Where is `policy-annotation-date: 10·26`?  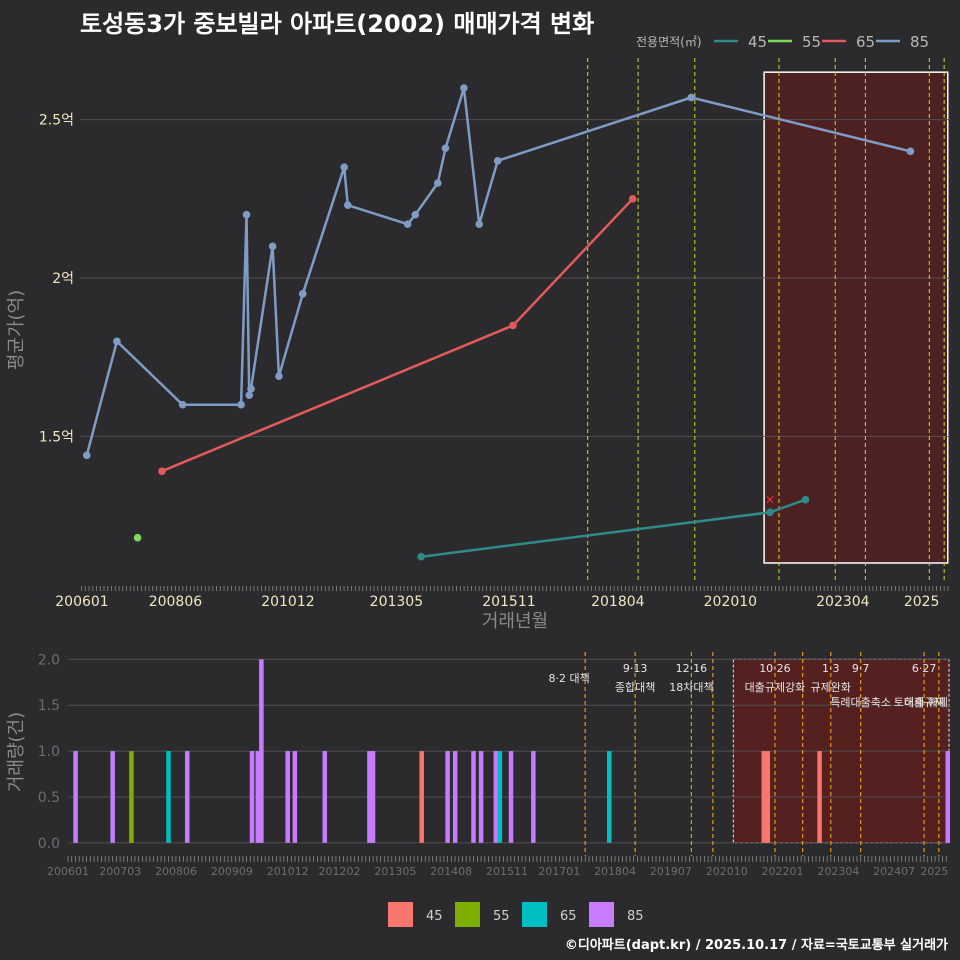
policy-annotation-date: 10·26 is located at coordinates (775, 668).